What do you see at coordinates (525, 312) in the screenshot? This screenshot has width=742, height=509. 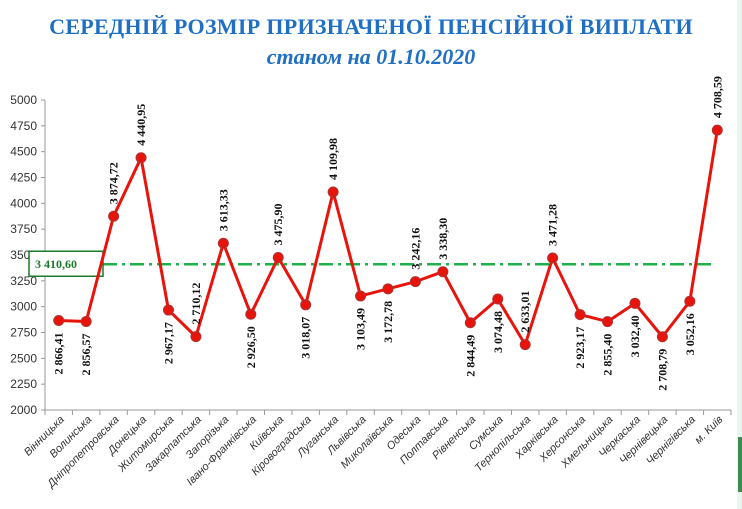 I see `data-label: 2 633,01` at bounding box center [525, 312].